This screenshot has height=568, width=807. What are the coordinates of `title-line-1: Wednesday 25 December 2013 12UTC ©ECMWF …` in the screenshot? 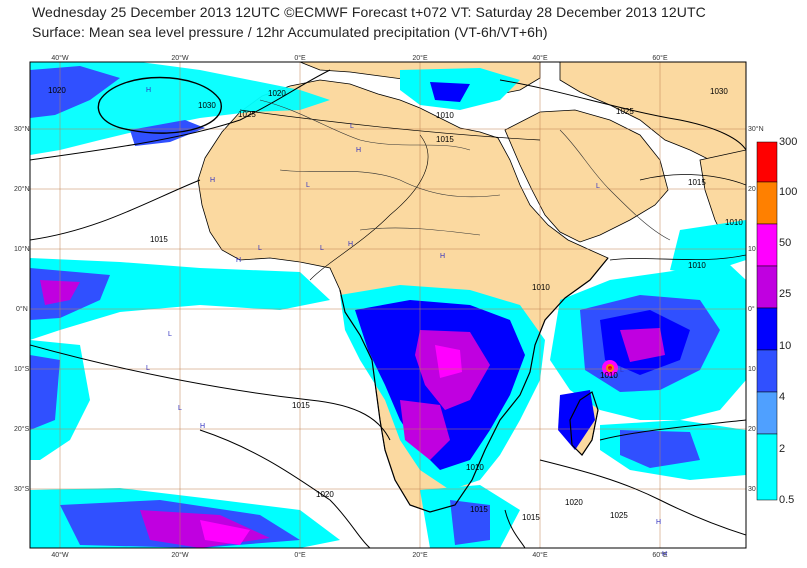 It's located at (369, 12).